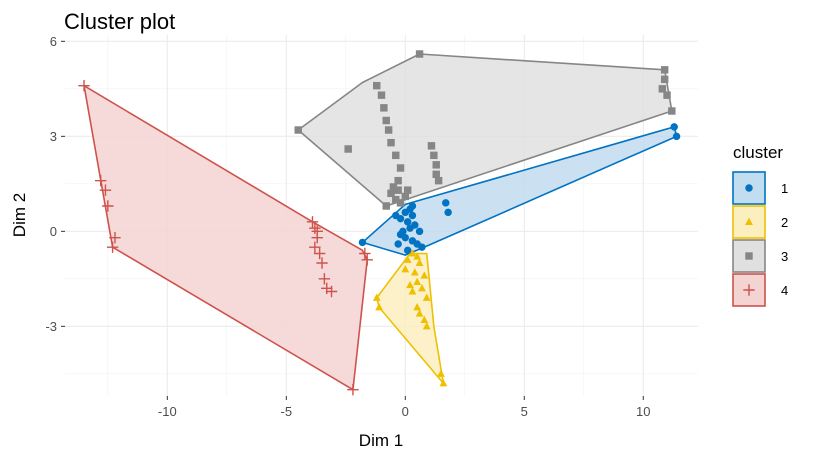 The image size is (819, 465). Describe the element at coordinates (784, 290) in the screenshot. I see `legend-label-4: 4` at that location.